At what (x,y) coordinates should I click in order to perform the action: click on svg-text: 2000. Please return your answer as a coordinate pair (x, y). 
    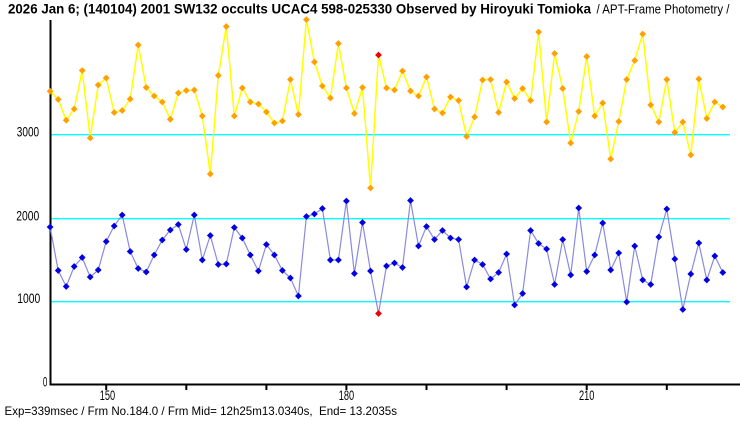
    Looking at the image, I should click on (27, 215).